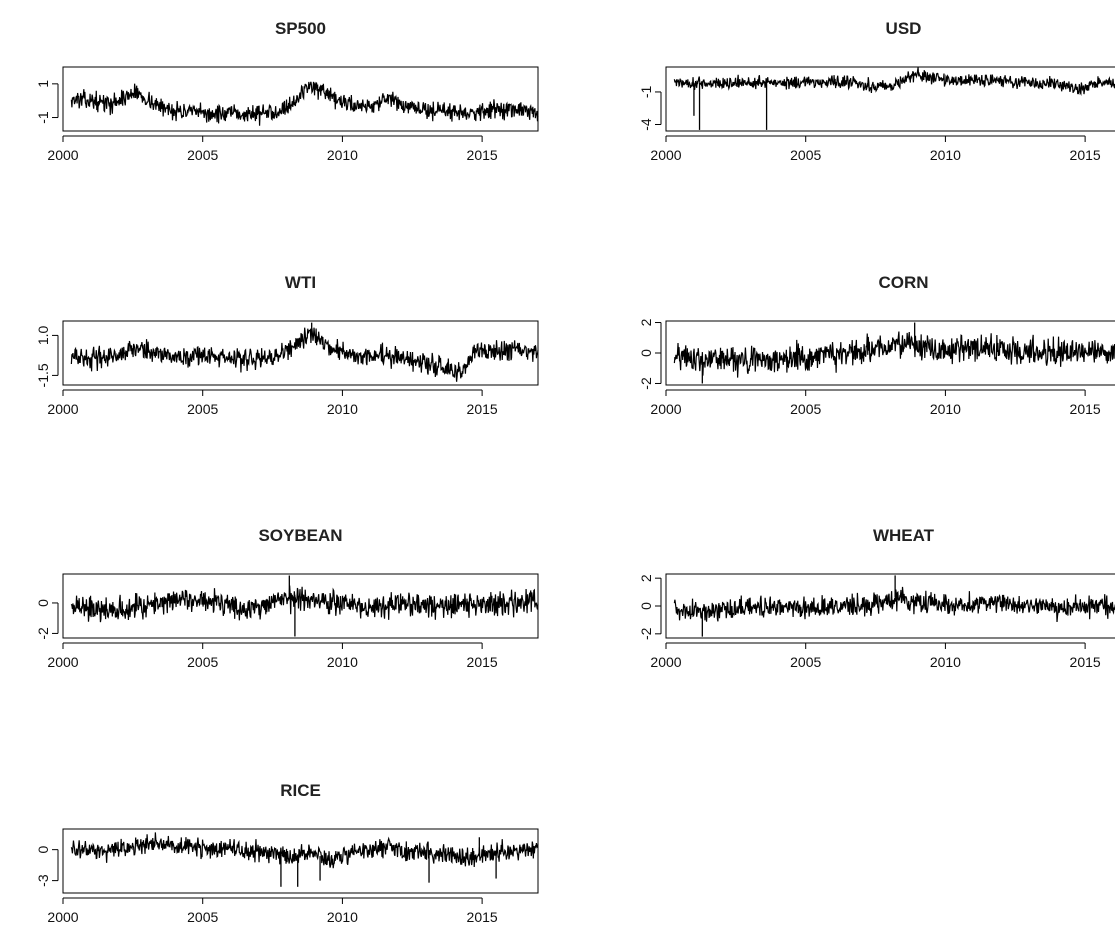  What do you see at coordinates (904, 28) in the screenshot?
I see `chart-title: USD` at bounding box center [904, 28].